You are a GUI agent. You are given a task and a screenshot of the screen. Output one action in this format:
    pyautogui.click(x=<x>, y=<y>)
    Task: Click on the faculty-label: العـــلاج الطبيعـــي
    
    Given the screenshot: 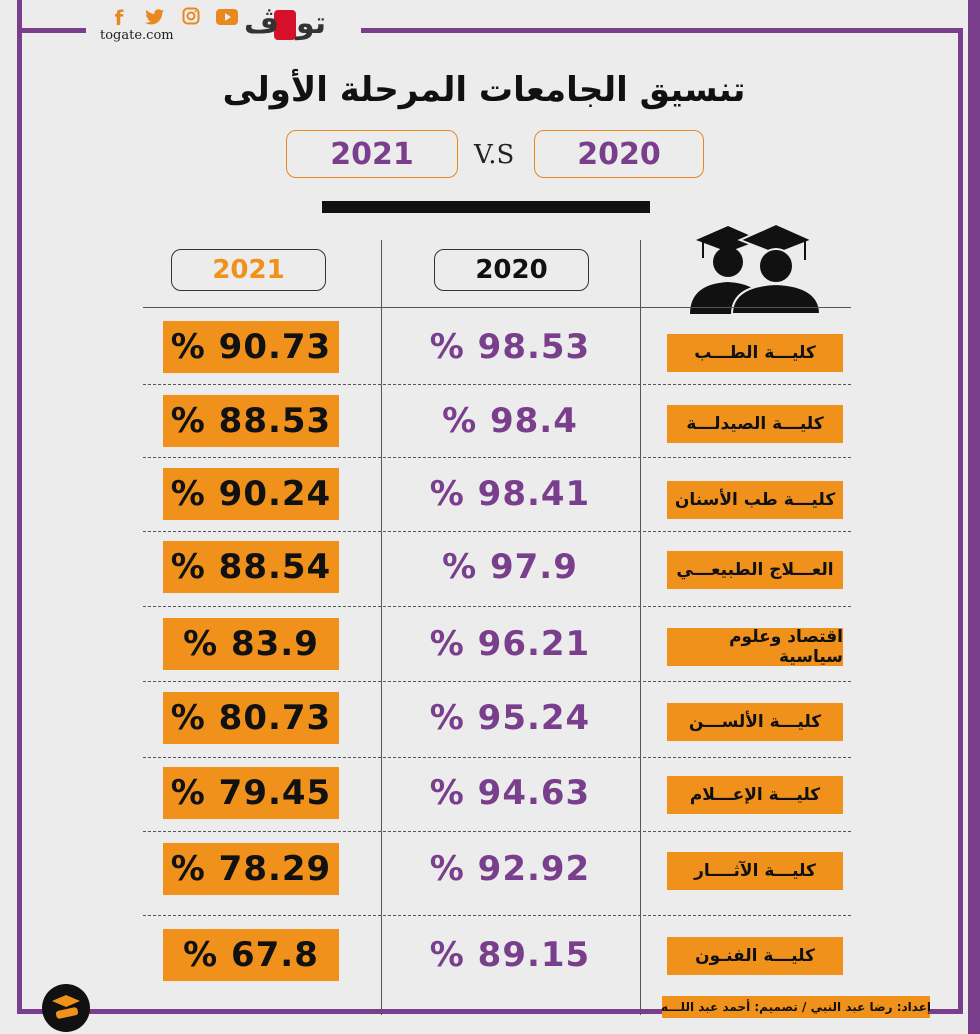 What is the action you would take?
    pyautogui.click(x=755, y=570)
    